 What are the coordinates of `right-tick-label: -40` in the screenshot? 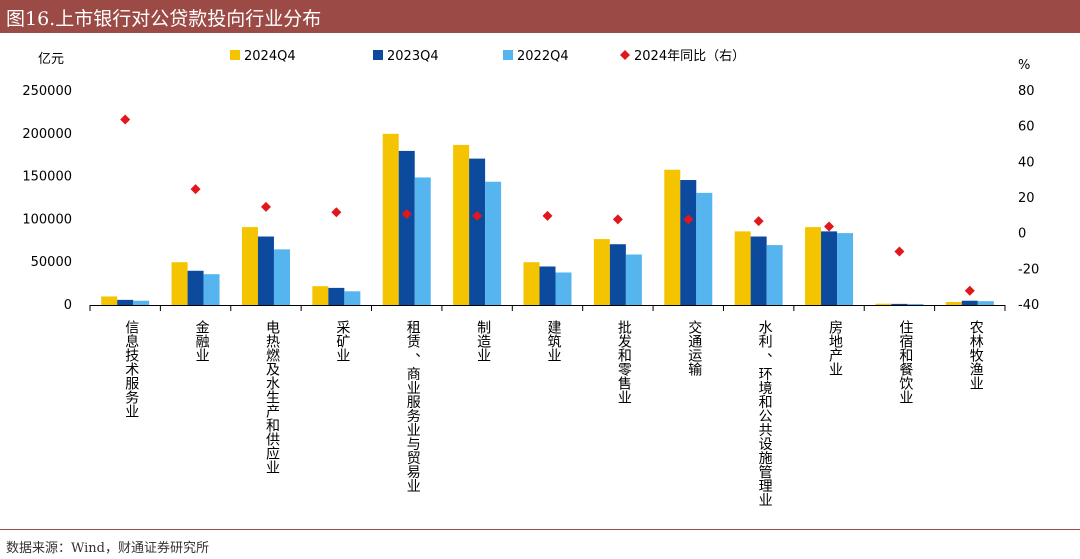 It's located at (1028, 305).